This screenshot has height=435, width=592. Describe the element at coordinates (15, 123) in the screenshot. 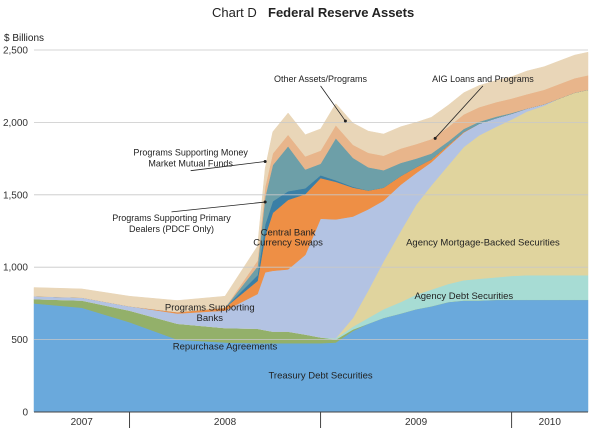

I see `y-tick-label: 2,000` at that location.